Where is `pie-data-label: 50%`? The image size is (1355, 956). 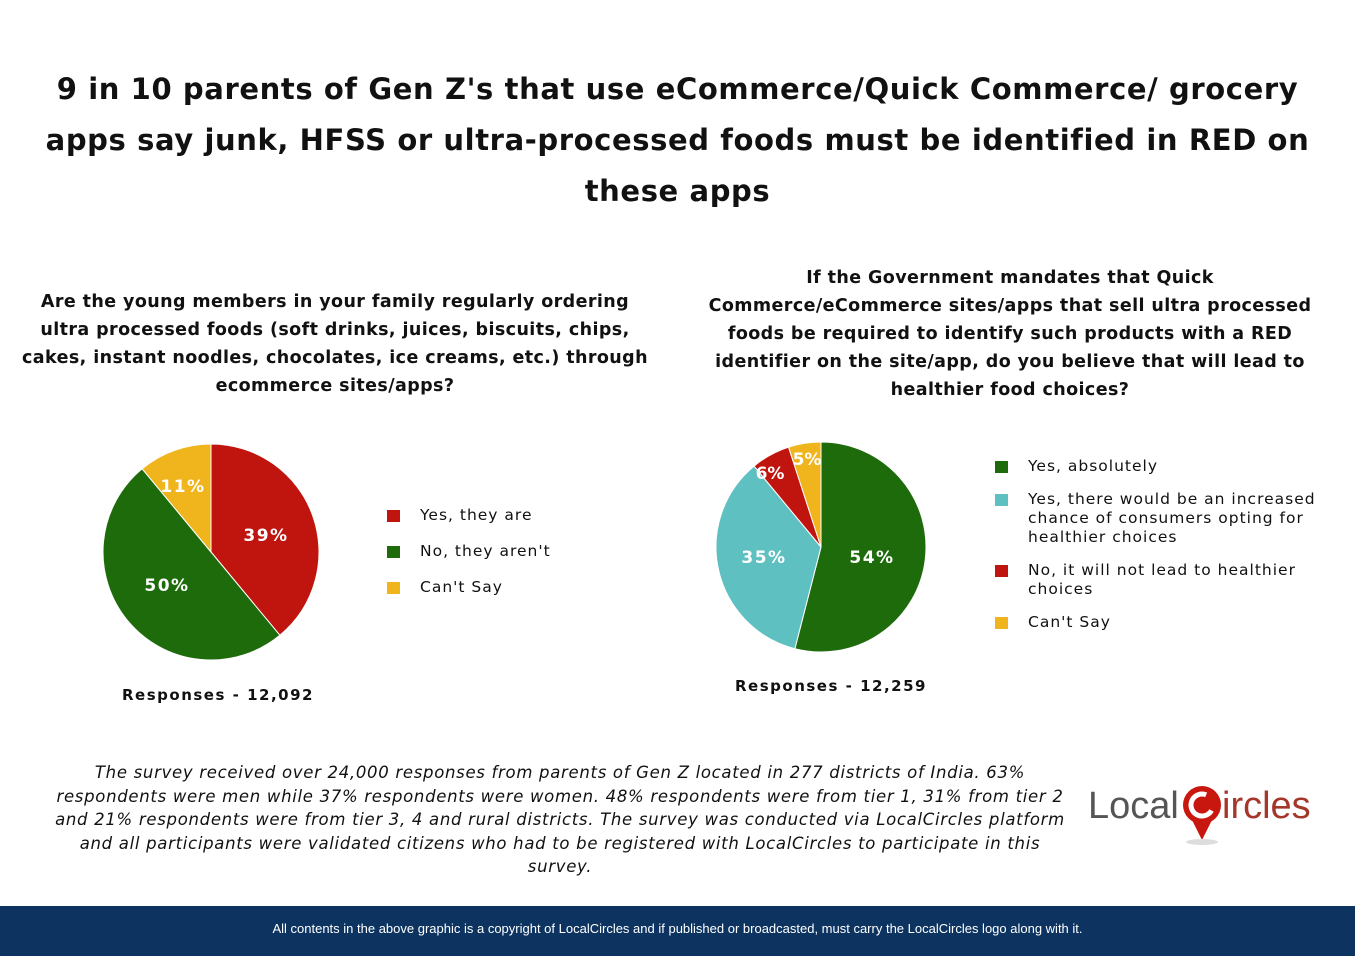 pie-data-label: 50% is located at coordinates (166, 586).